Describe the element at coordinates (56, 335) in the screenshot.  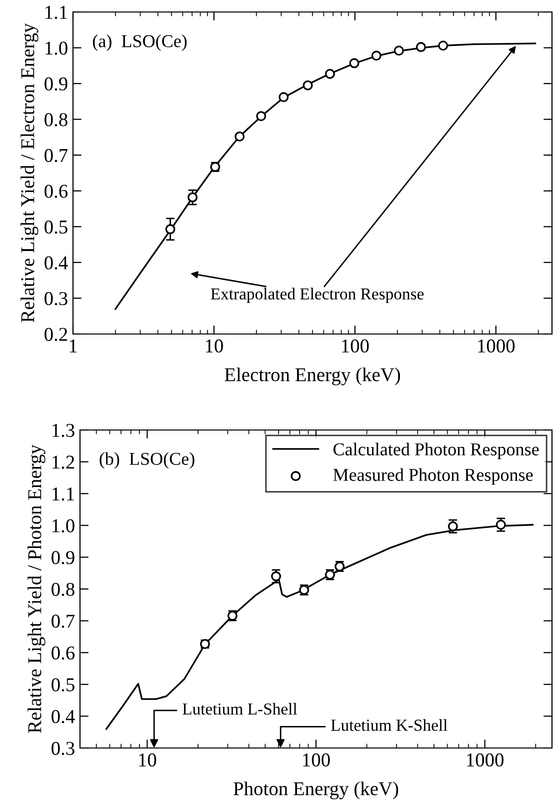
I see `y-tick-label: 0.2` at that location.